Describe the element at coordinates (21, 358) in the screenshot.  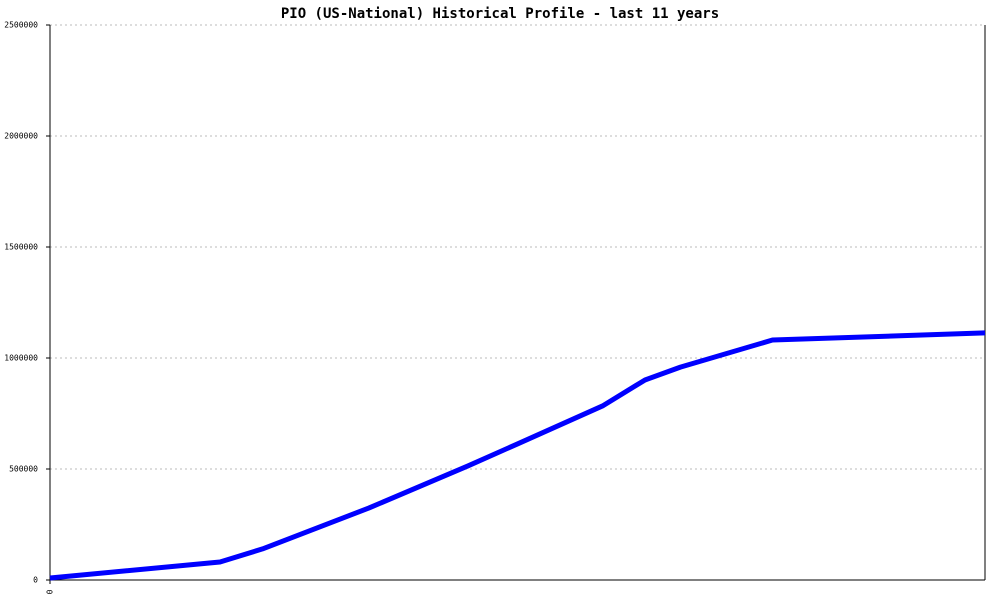
I see `y-tick-label: 1000000` at that location.